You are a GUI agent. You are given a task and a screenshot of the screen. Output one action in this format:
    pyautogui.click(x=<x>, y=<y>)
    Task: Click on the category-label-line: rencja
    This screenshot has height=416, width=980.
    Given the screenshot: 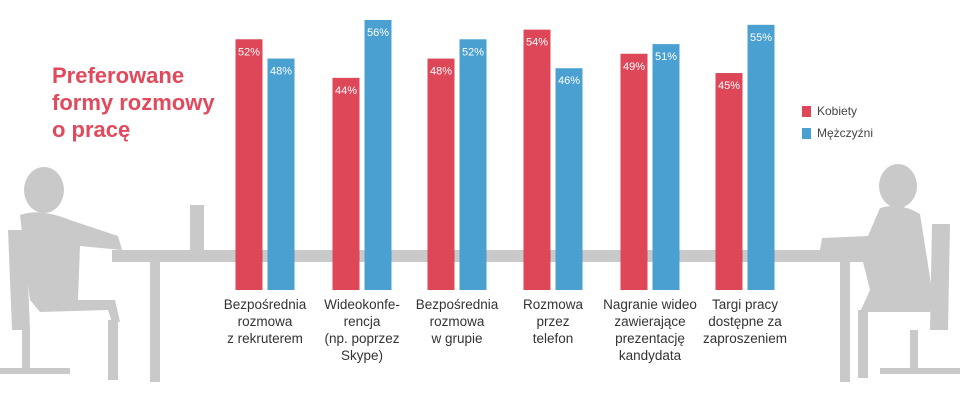 What is the action you would take?
    pyautogui.click(x=362, y=321)
    